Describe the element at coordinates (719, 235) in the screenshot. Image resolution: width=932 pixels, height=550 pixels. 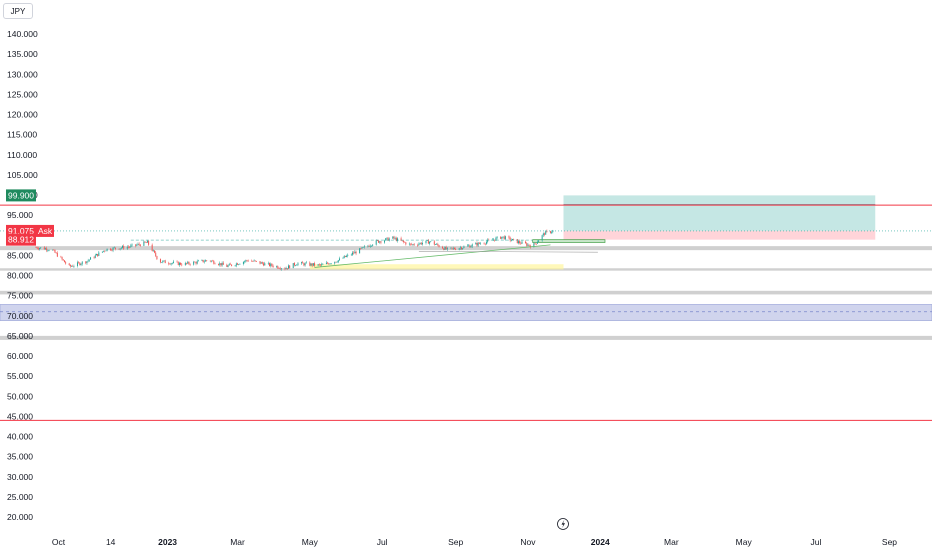
I see `stop-zone` at that location.